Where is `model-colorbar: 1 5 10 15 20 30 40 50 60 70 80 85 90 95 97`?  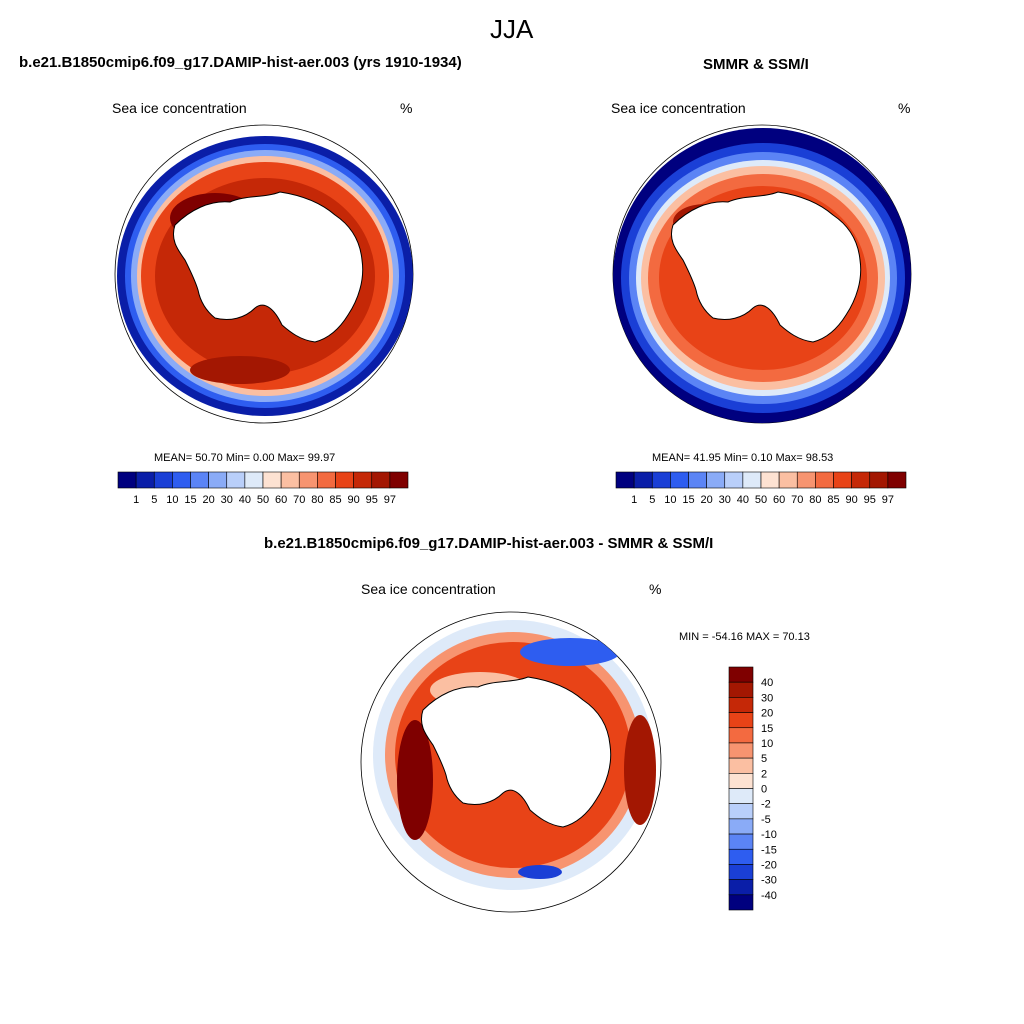 model-colorbar: 1 5 10 15 20 30 40 50 60 70 80 85 90 95 97 is located at coordinates (263, 488).